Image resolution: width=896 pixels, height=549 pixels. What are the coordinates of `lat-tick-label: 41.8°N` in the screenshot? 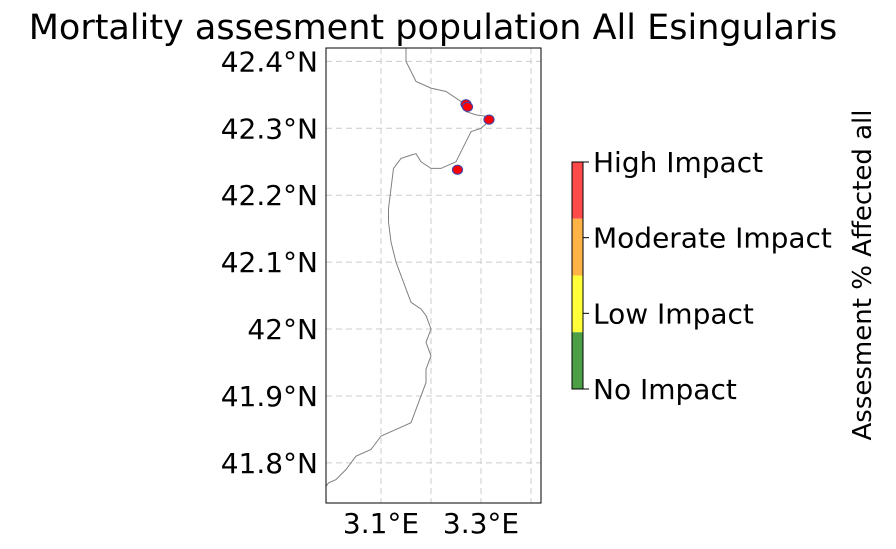 It's located at (269, 463).